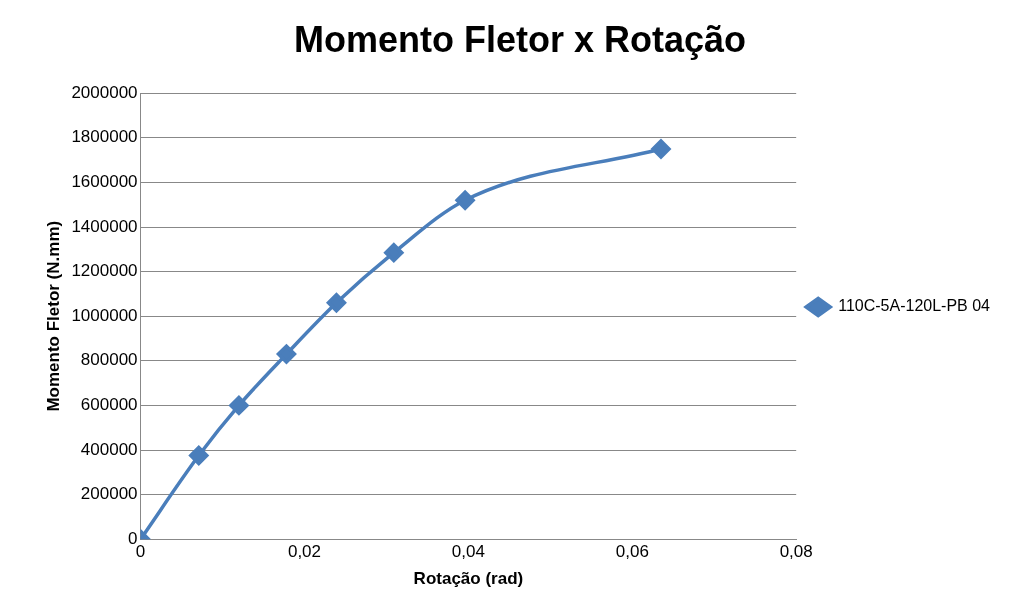 The height and width of the screenshot is (614, 1010). What do you see at coordinates (104, 271) in the screenshot?
I see `y-tick-label: 1200000` at bounding box center [104, 271].